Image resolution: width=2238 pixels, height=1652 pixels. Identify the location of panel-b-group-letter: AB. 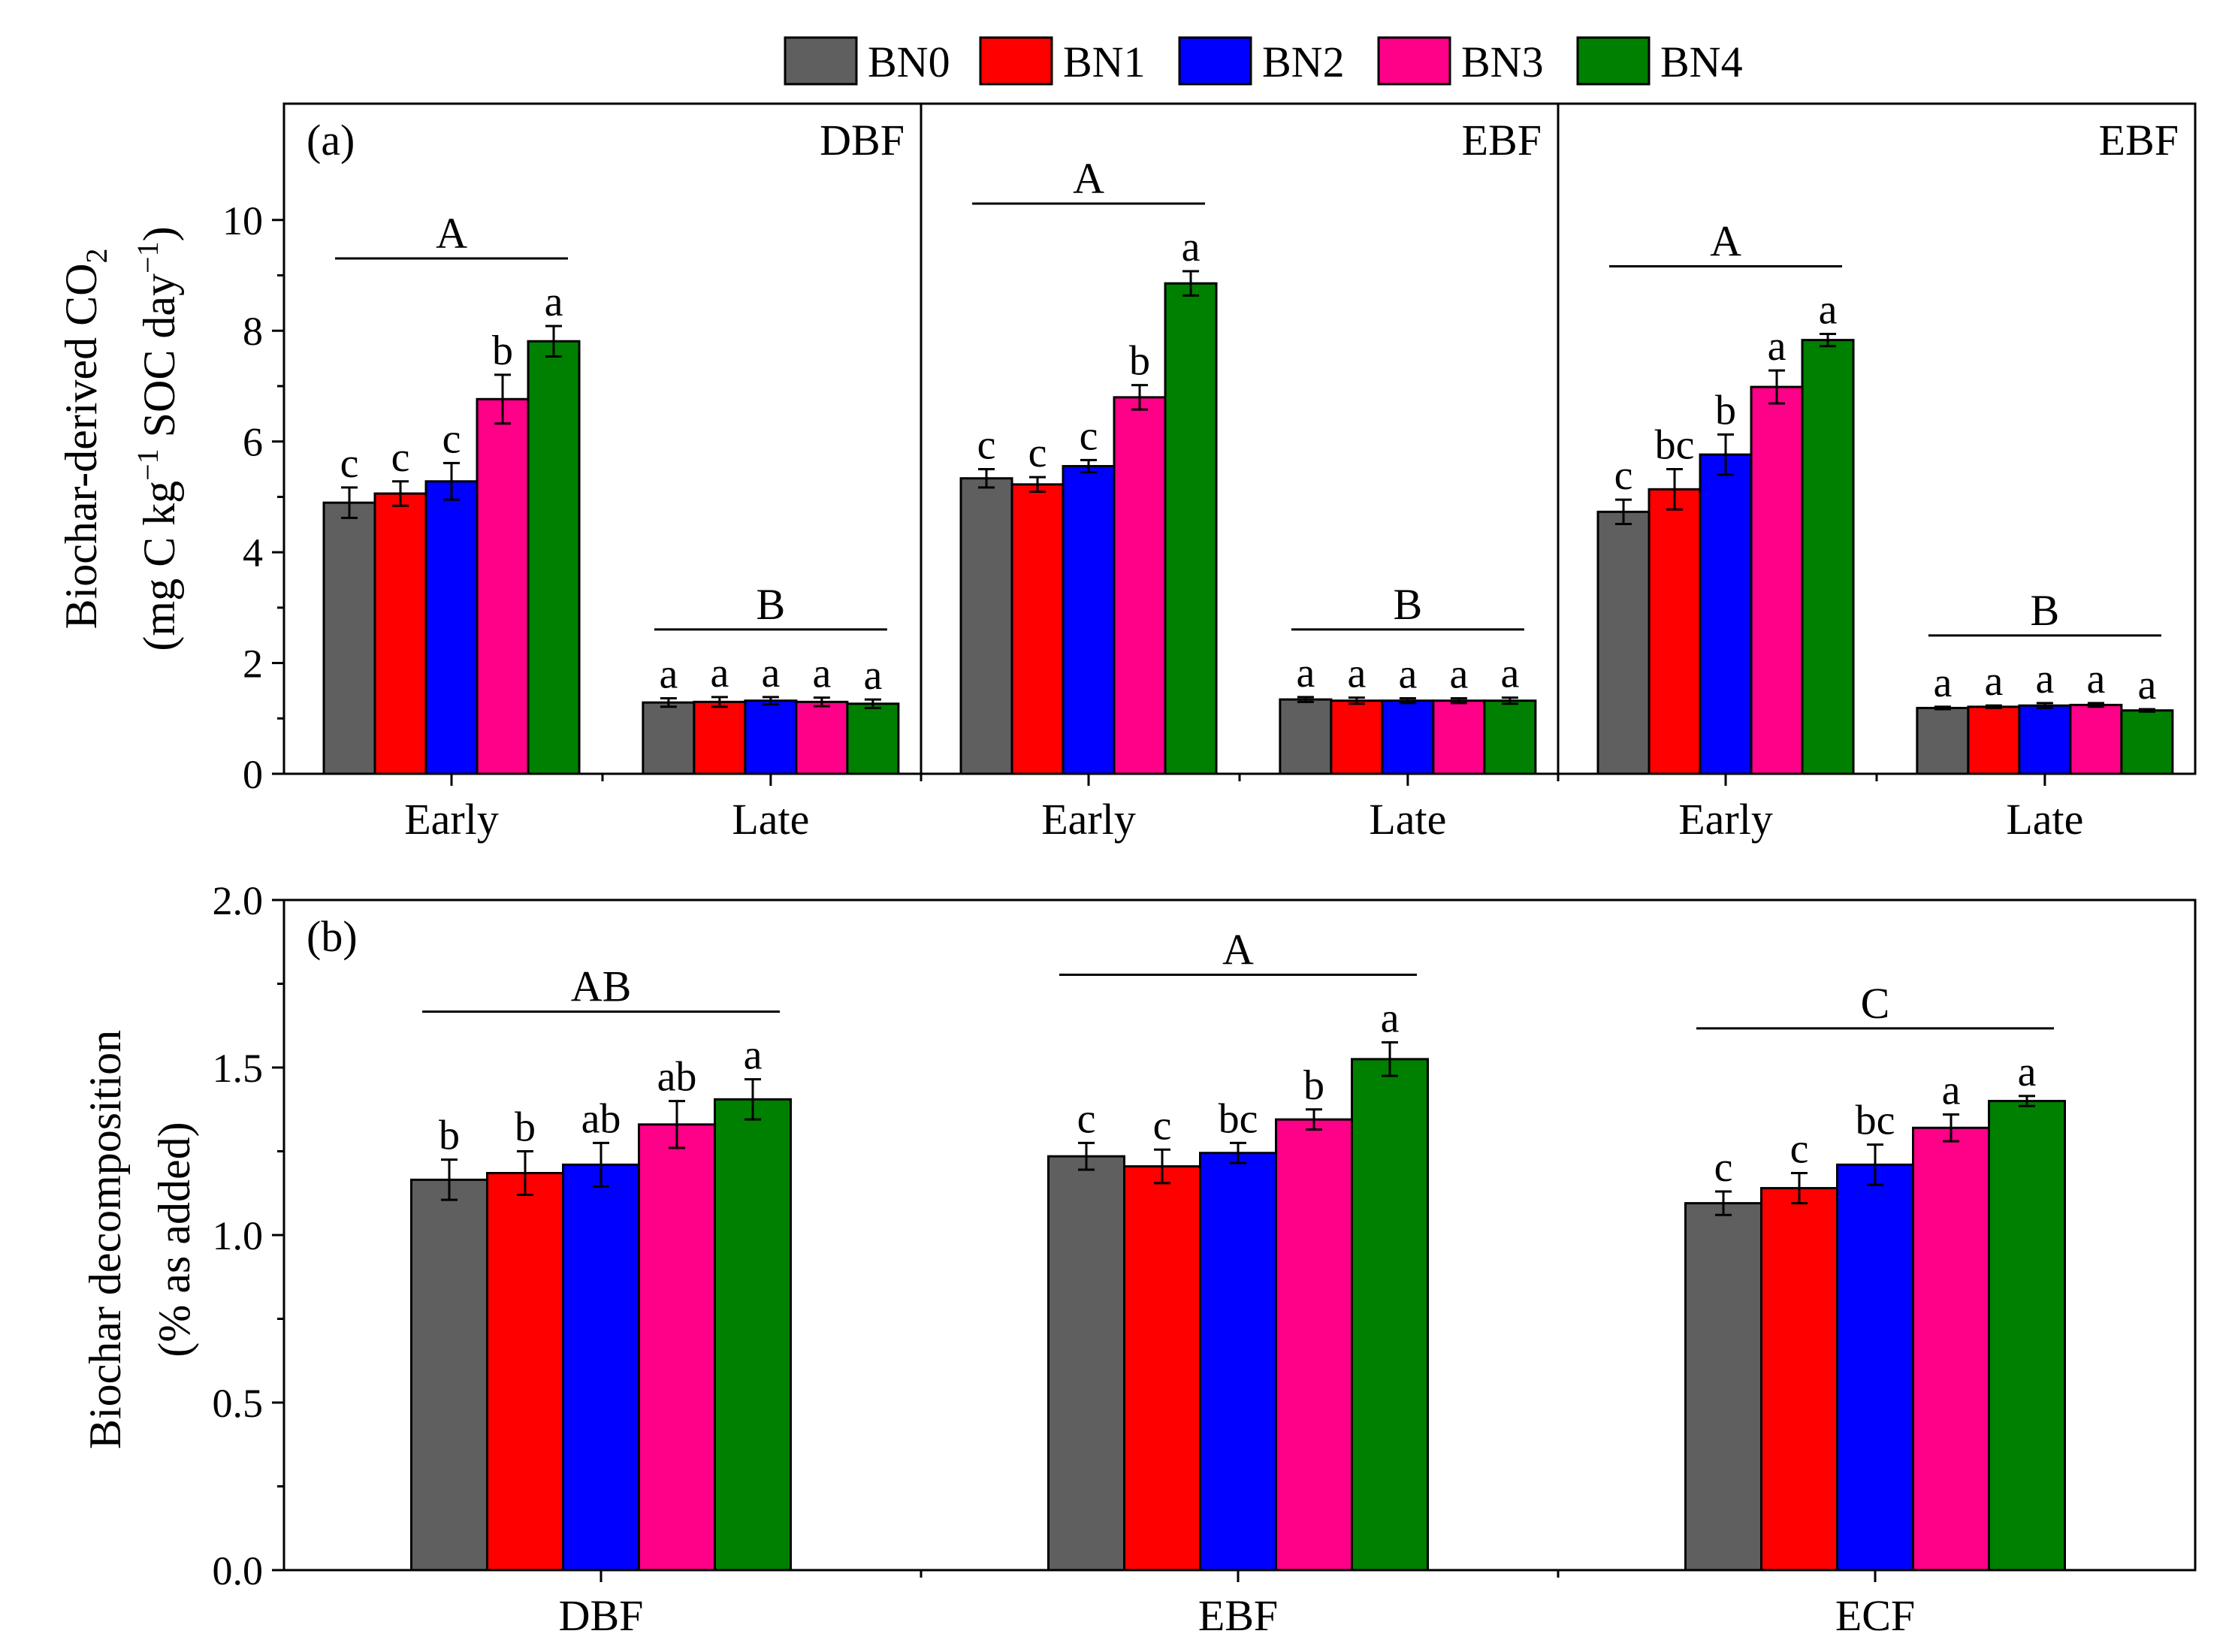
(601, 986).